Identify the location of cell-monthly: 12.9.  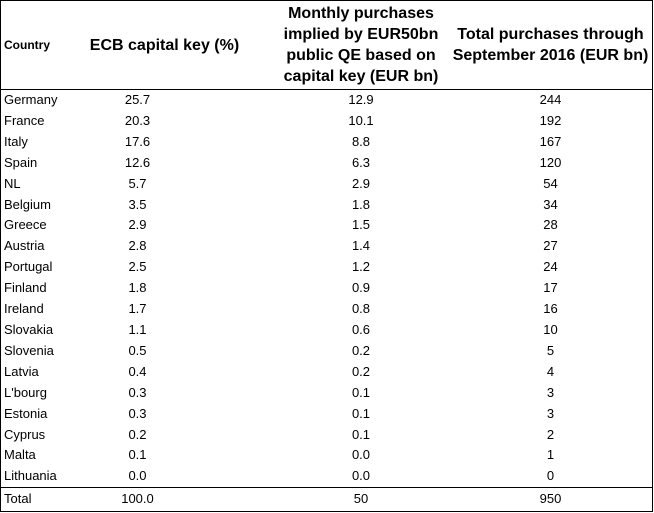
(361, 99).